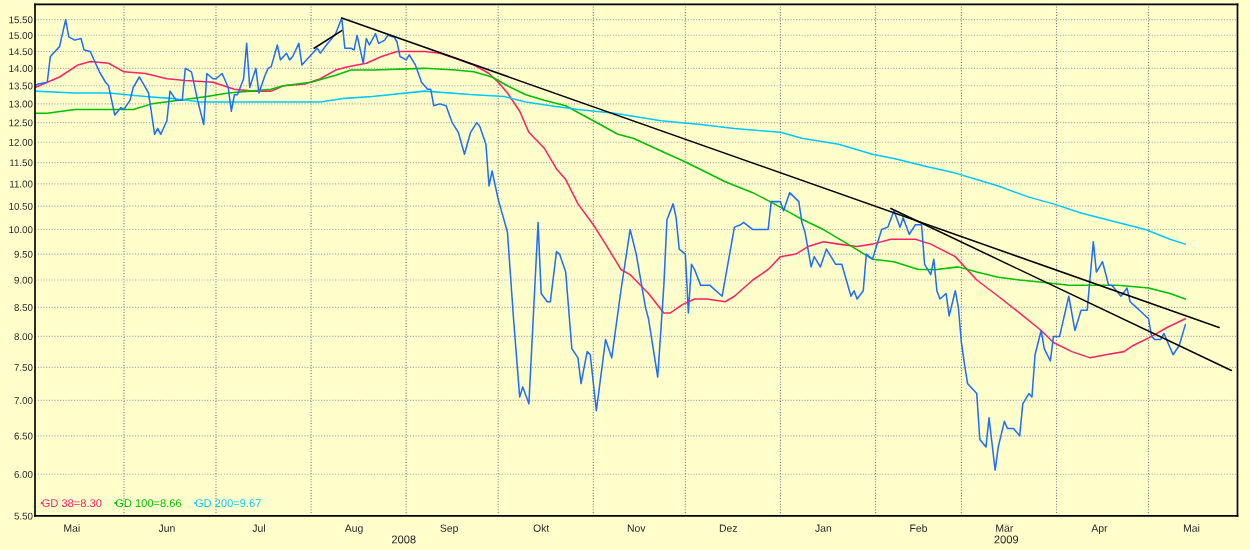 This screenshot has width=1250, height=550. I want to click on text: 2009, so click(1006, 539).